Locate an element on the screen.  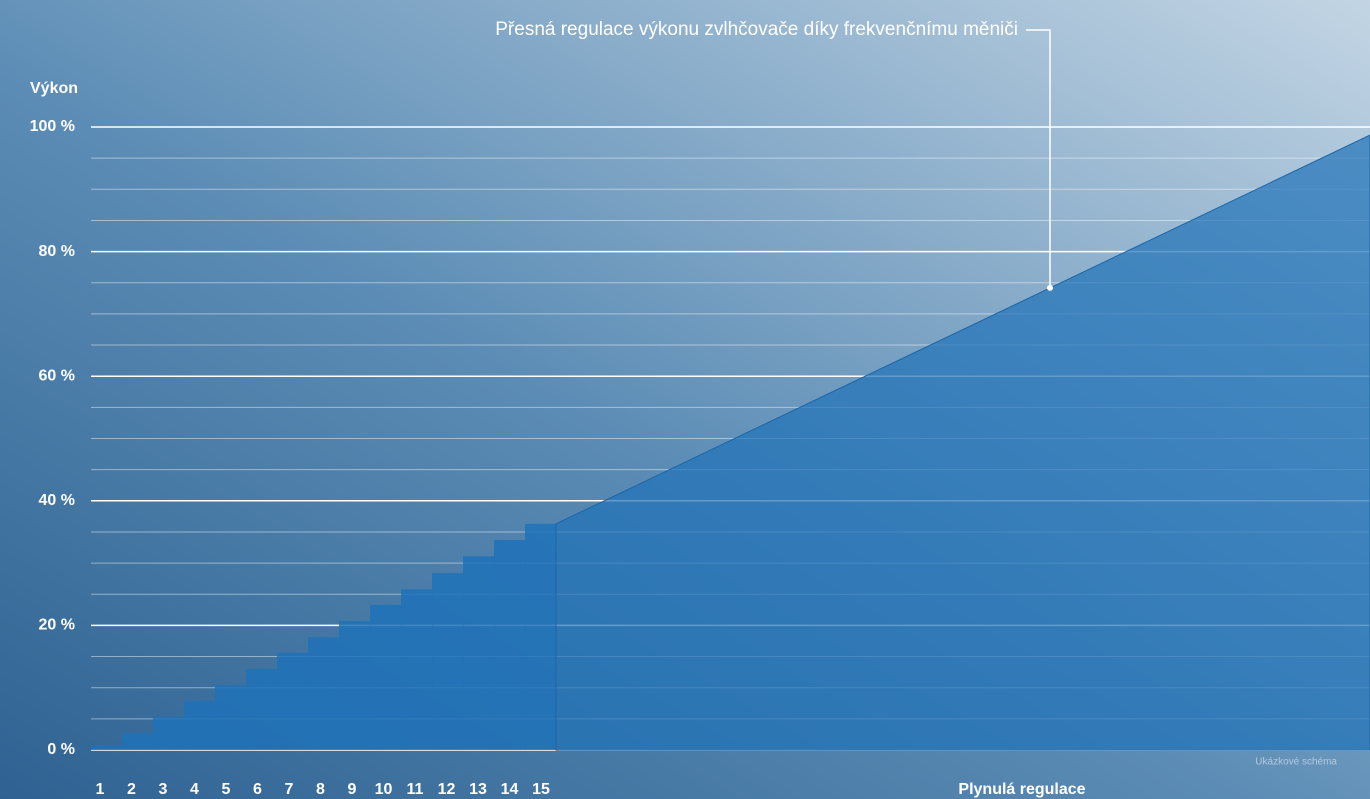
y-tick-label: 80 % is located at coordinates (57, 251).